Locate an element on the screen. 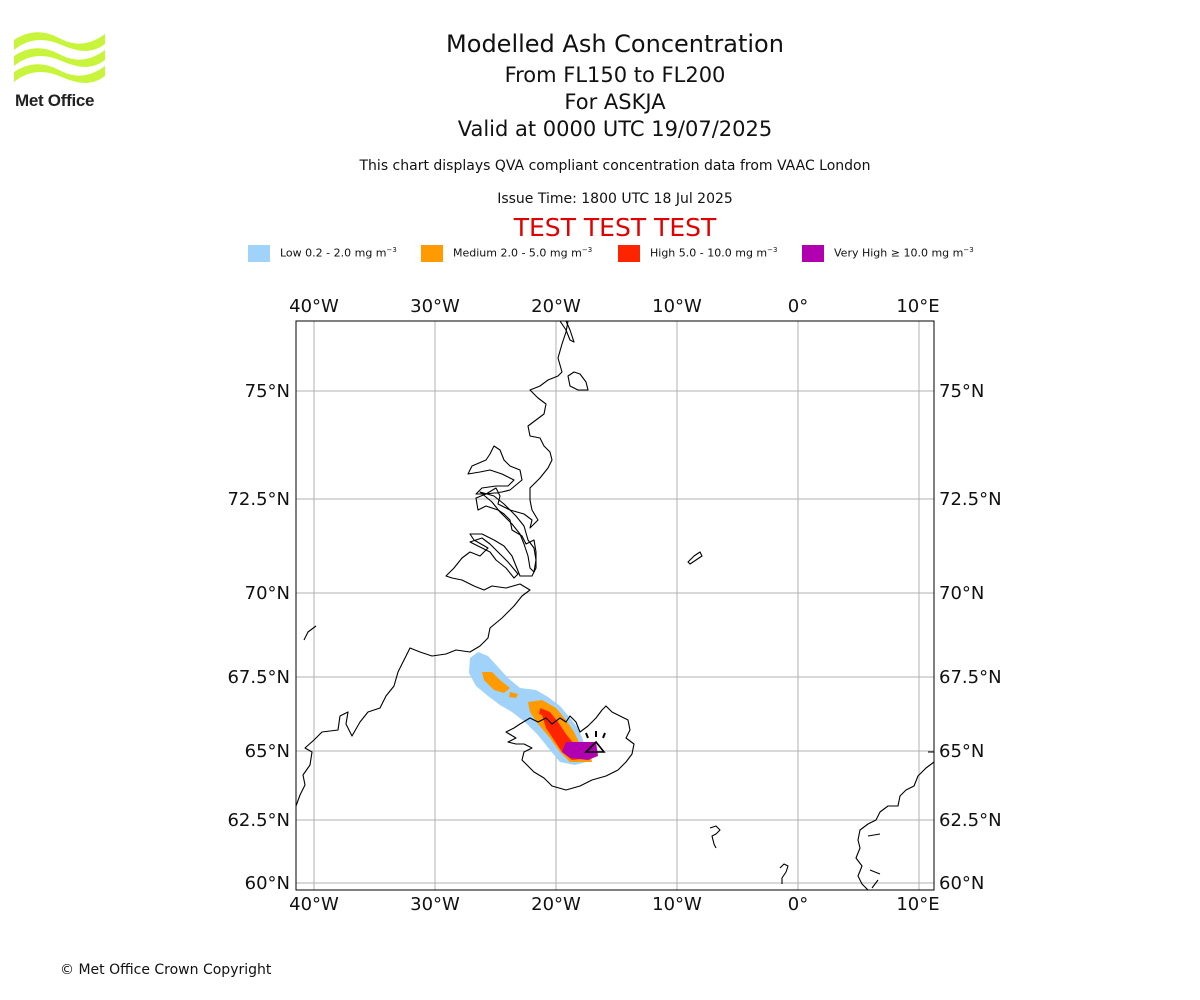  lat-tick-right: 70°N is located at coordinates (961, 593).